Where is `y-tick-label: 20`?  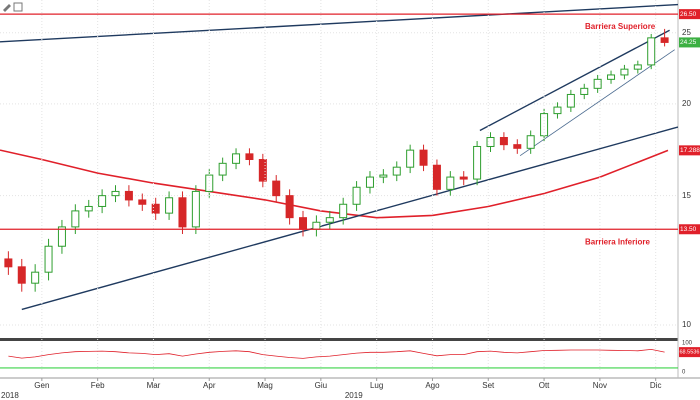 y-tick-label: 20 is located at coordinates (686, 103).